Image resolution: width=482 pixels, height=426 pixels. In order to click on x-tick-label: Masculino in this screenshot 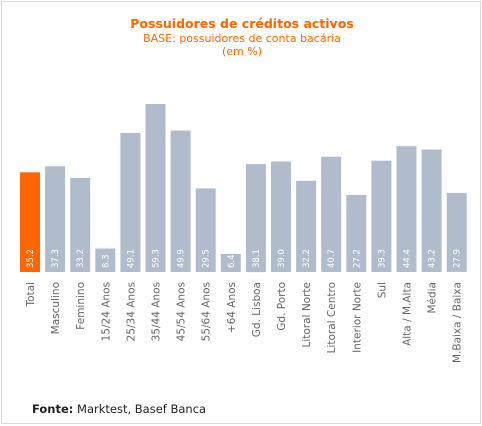, I will do `click(56, 308)`.